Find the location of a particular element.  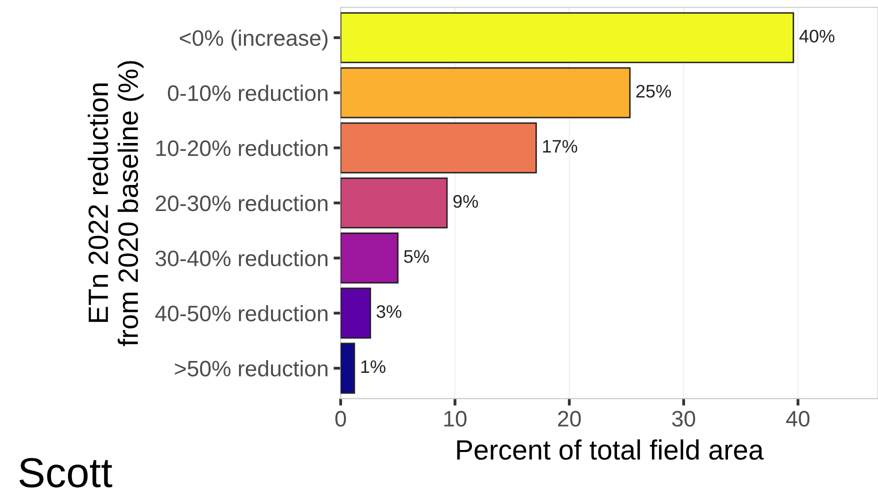

y-tick-label: >50% reduction is located at coordinates (251, 368).